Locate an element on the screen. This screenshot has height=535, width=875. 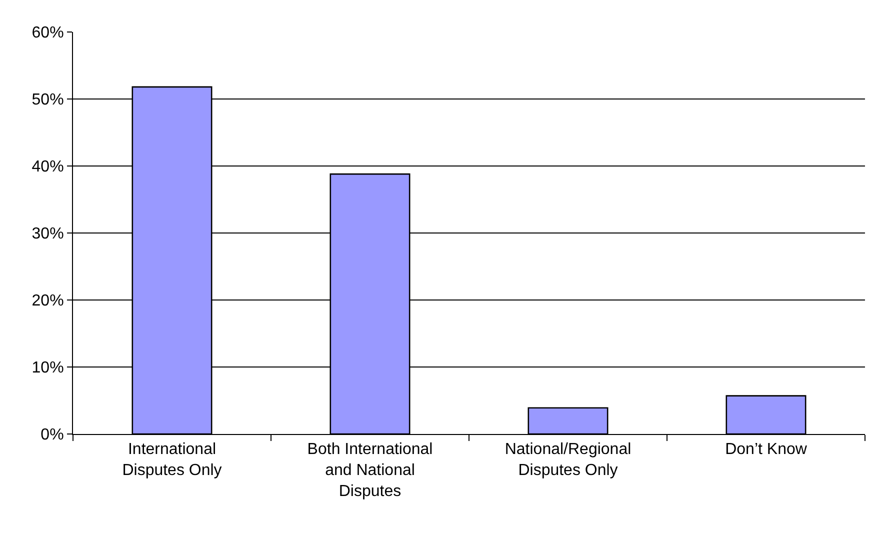
x-tick-label: Both International and National Disputes is located at coordinates (370, 470).